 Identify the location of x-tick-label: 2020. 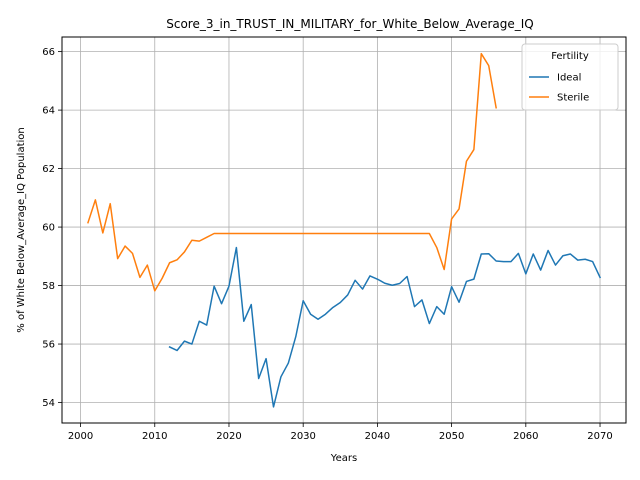
(228, 436).